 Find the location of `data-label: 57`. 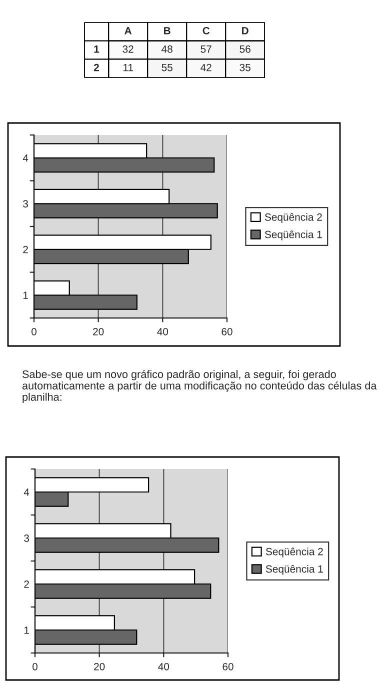

data-label: 57 is located at coordinates (206, 49).